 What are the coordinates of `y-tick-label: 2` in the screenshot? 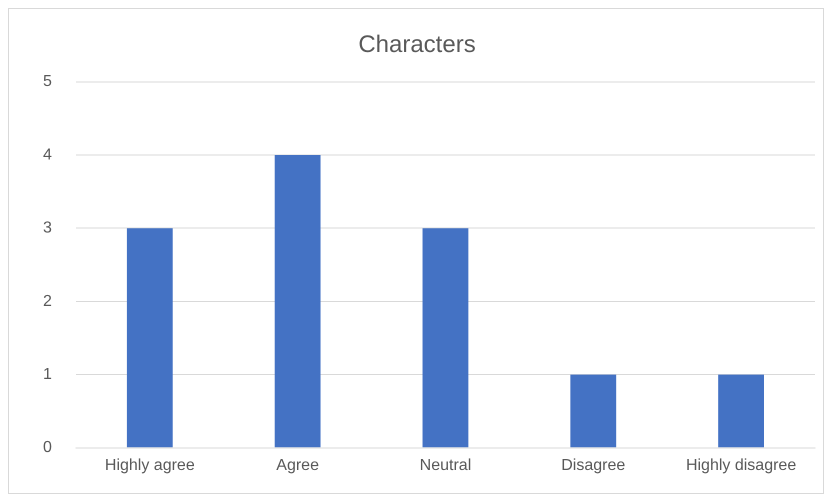 It's located at (47, 301).